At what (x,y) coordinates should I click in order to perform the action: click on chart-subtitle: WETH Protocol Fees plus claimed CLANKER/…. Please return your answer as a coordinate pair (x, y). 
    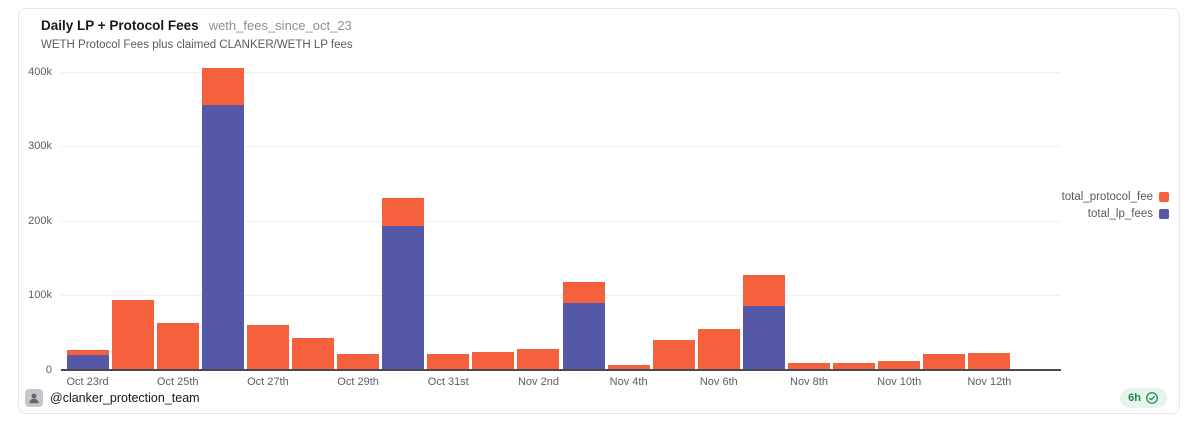
    Looking at the image, I should click on (197, 45).